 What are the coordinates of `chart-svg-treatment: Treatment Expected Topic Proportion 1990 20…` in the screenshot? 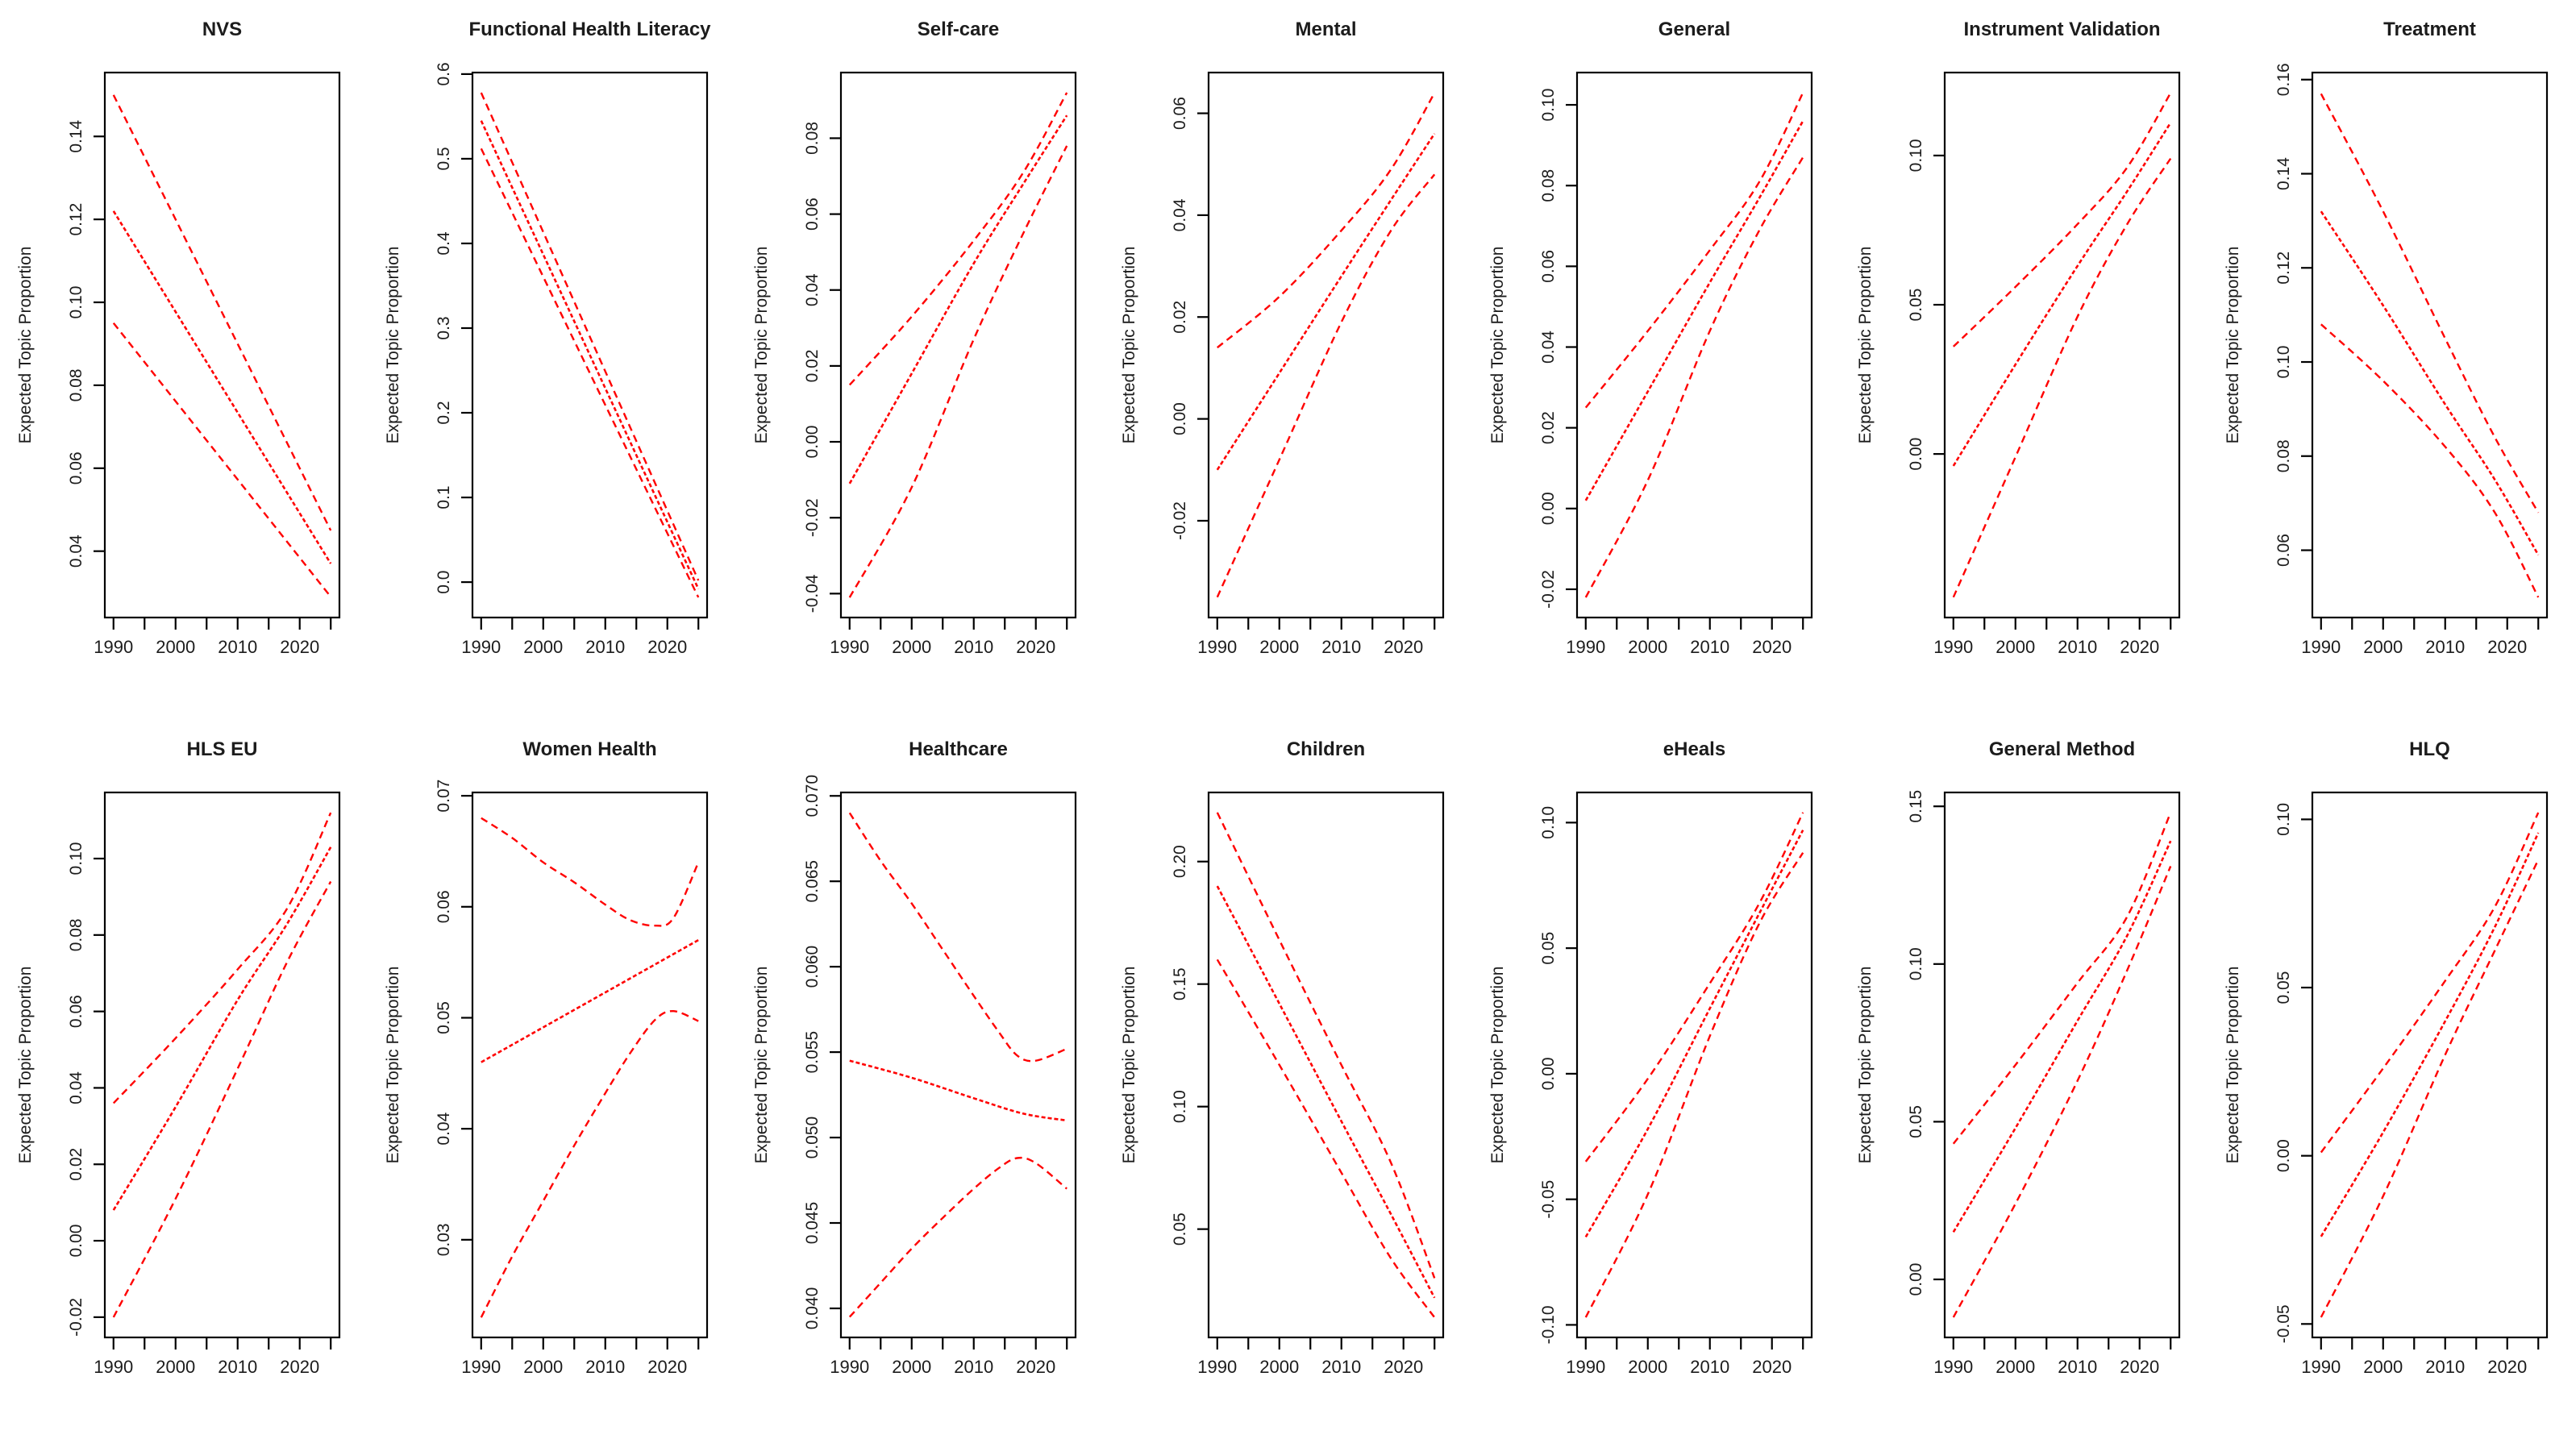 It's located at (2386, 338).